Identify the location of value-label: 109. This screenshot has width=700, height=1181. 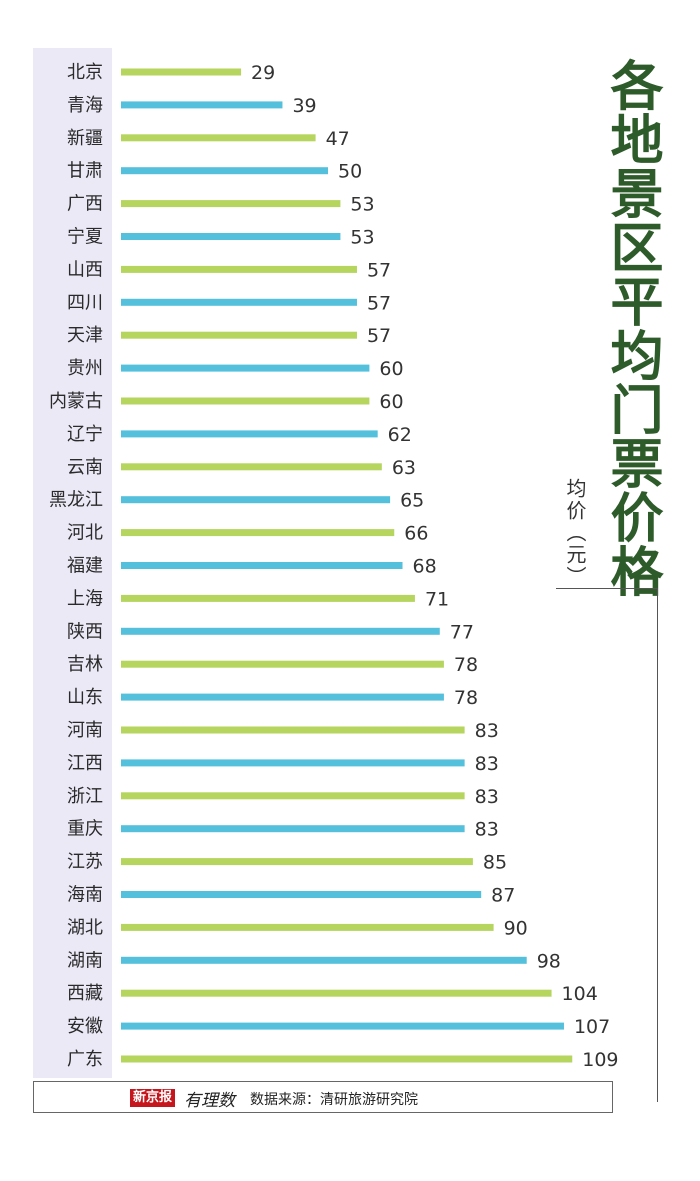
(600, 1060).